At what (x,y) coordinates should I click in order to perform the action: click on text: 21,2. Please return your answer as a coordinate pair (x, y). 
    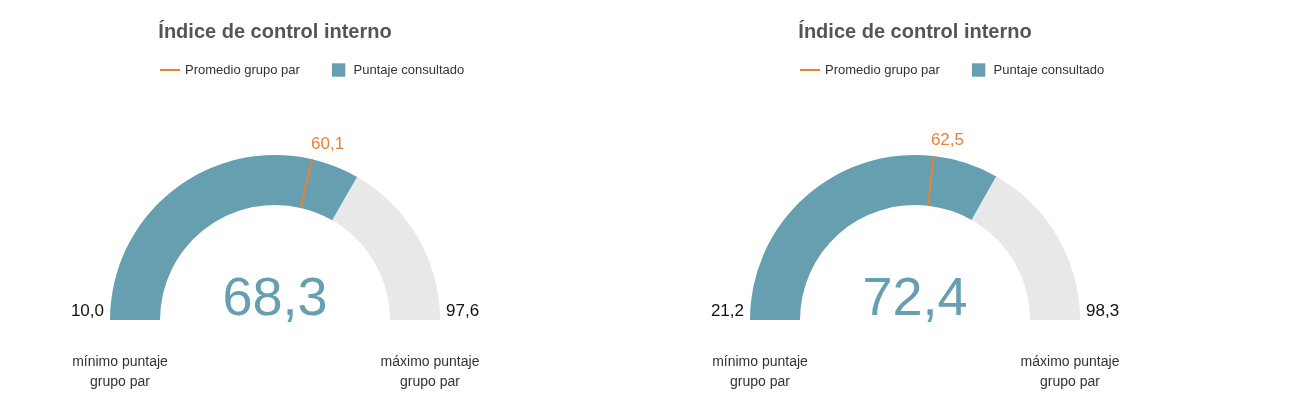
    Looking at the image, I should click on (727, 310).